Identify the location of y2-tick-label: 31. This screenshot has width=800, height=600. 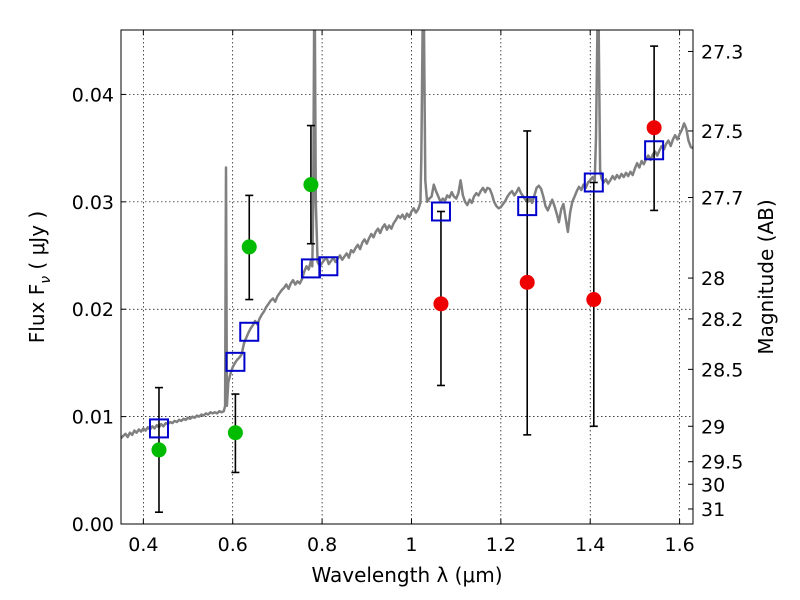
(713, 510).